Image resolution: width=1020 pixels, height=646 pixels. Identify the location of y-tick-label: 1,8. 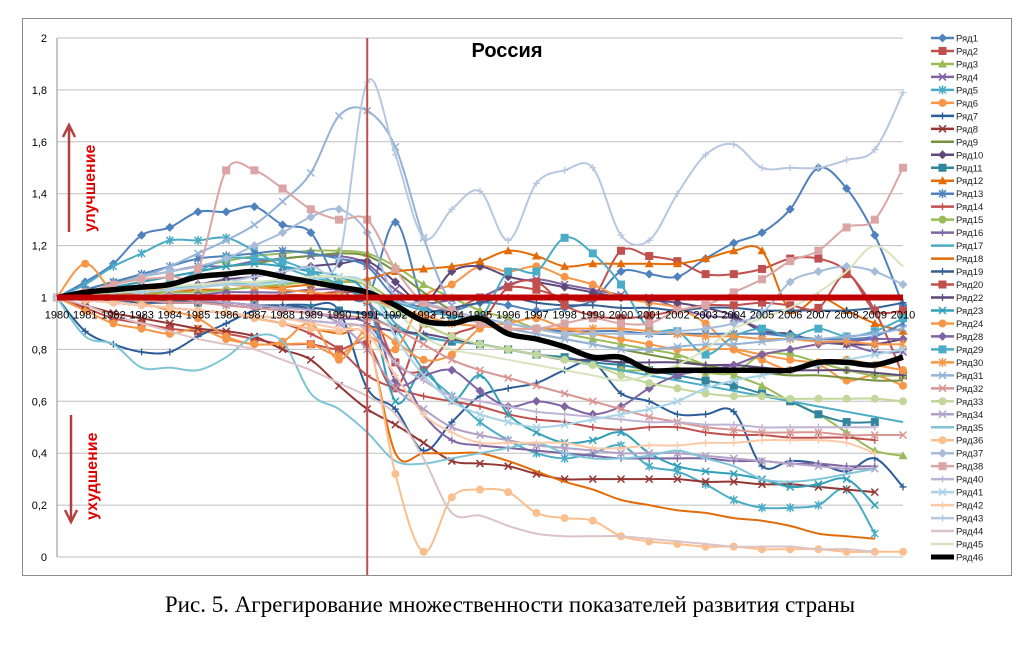
(39, 91).